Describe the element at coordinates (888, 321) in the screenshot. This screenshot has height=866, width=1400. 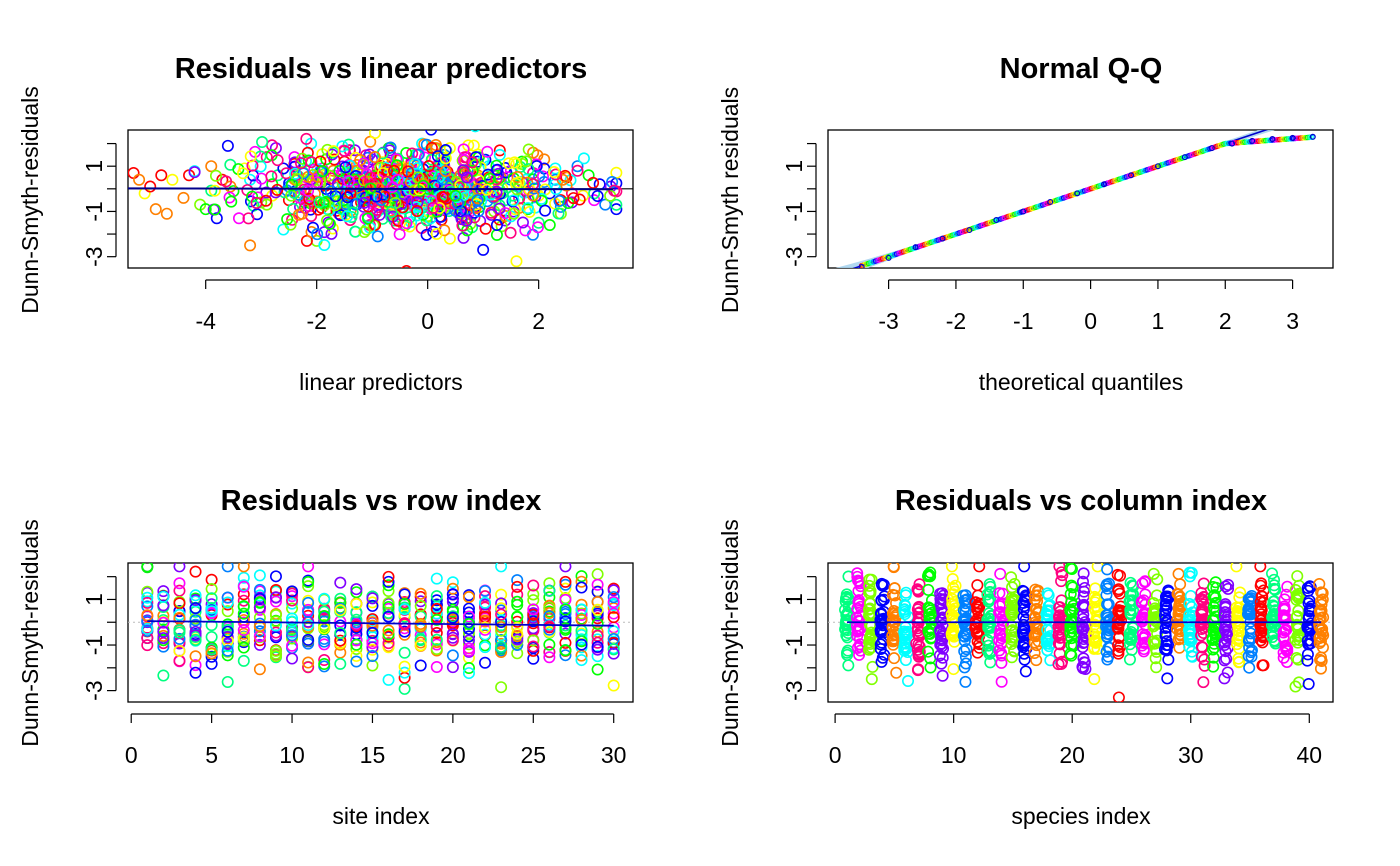
I see `x-tick-label: -3` at that location.